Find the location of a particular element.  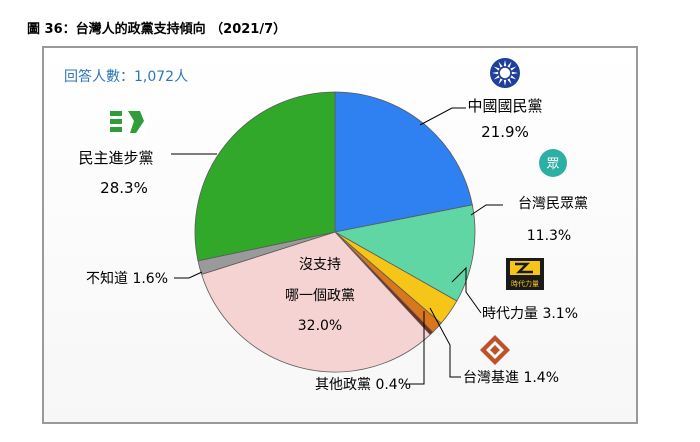

label-tpp-name: 台灣民眾黨 is located at coordinates (553, 204).